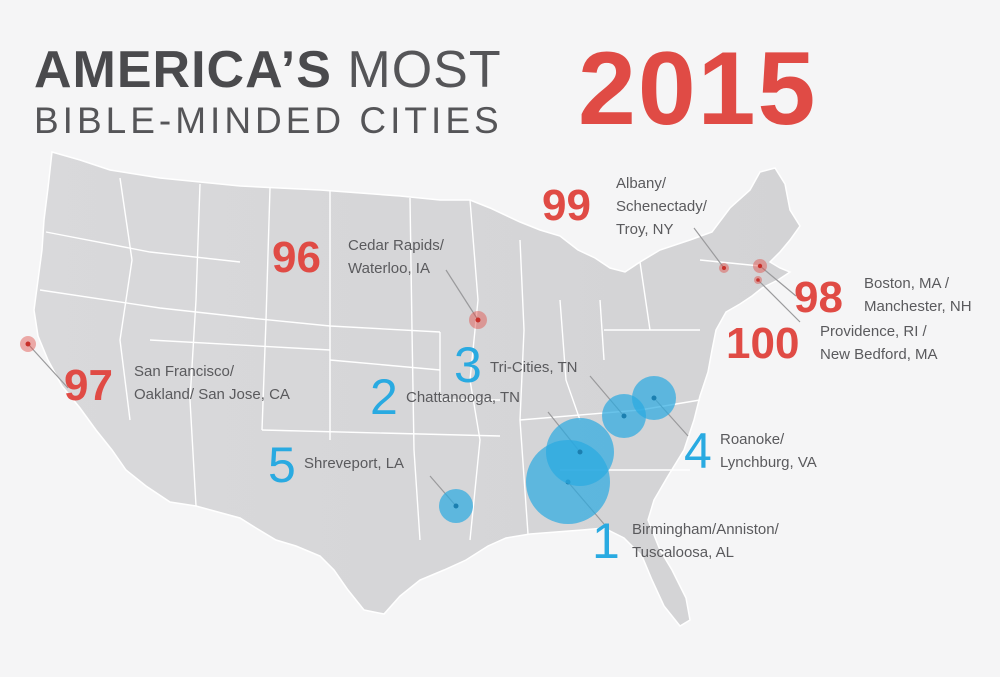 The height and width of the screenshot is (677, 1000). What do you see at coordinates (641, 183) in the screenshot?
I see `city-99-line1: Albany/` at bounding box center [641, 183].